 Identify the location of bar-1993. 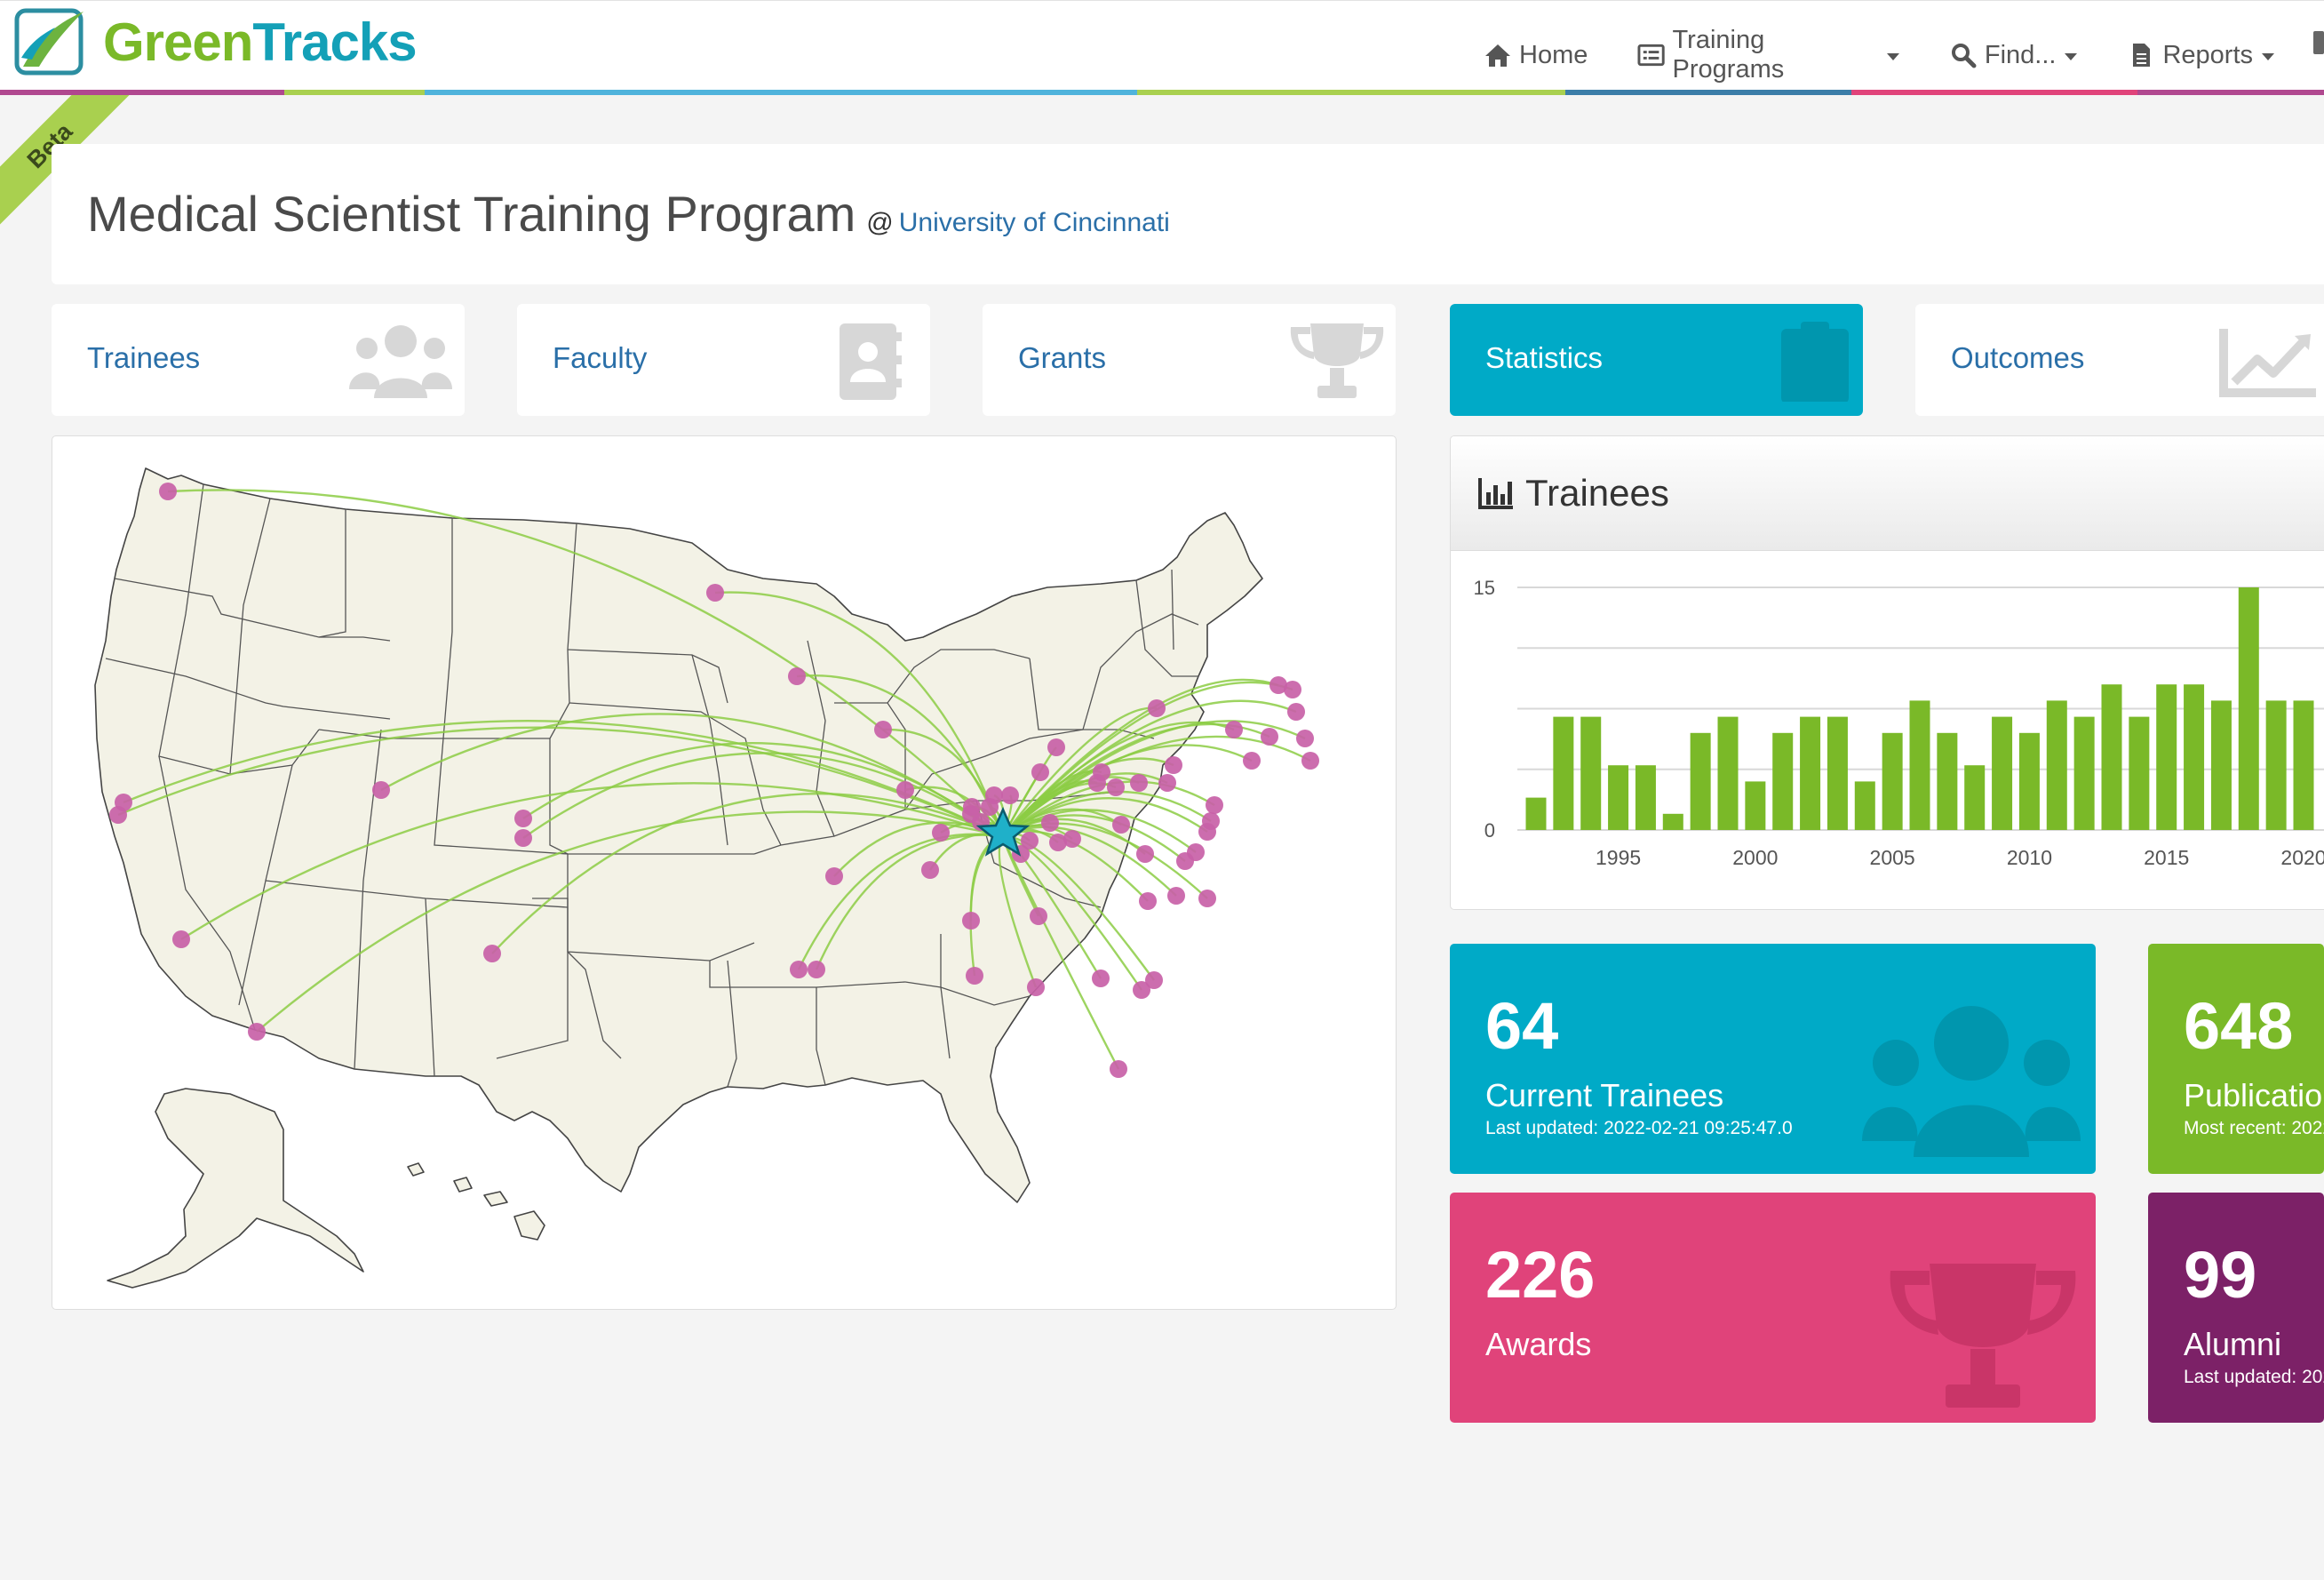
(1563, 773).